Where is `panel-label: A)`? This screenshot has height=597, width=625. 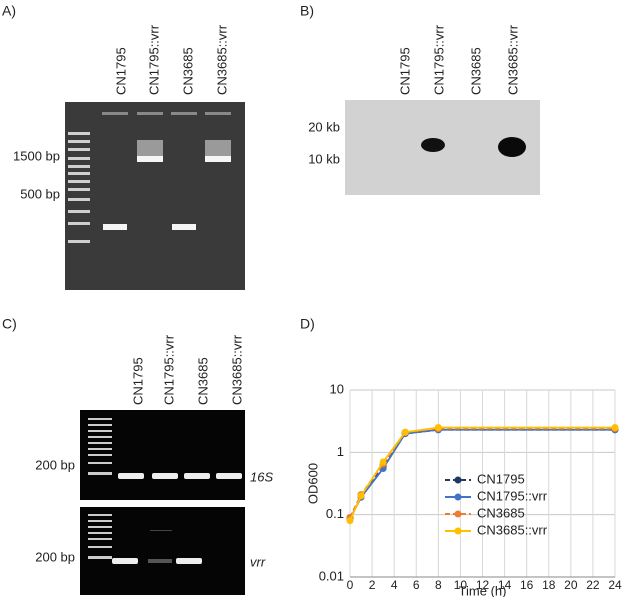 panel-label: A) is located at coordinates (9, 11).